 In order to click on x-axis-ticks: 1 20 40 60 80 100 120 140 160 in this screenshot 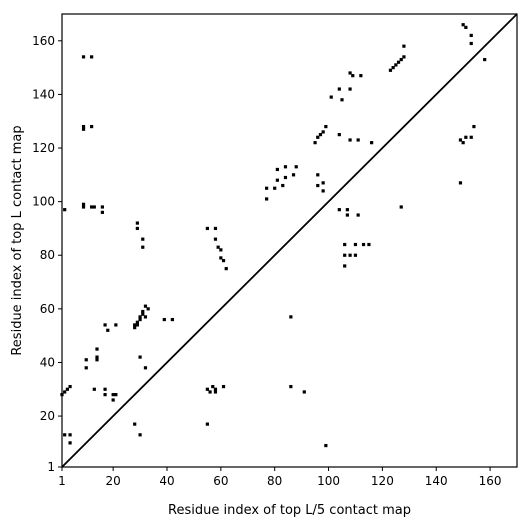, I will do `click(280, 477)`.